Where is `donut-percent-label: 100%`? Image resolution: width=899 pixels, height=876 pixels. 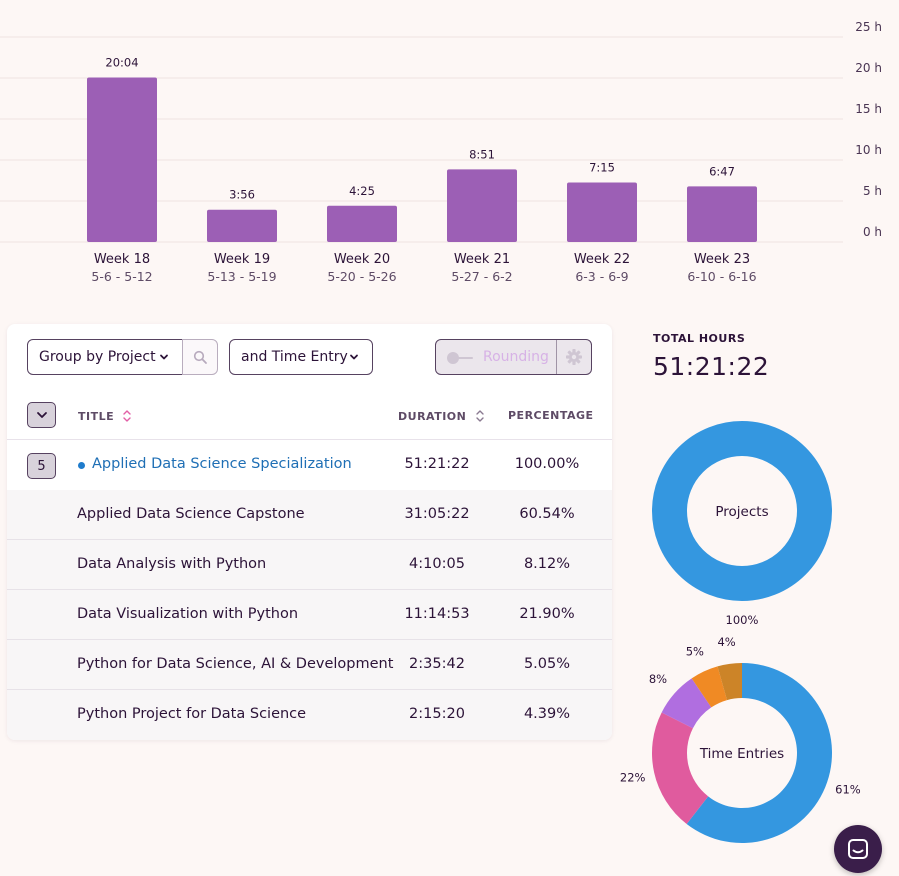
donut-percent-label: 100% is located at coordinates (742, 620).